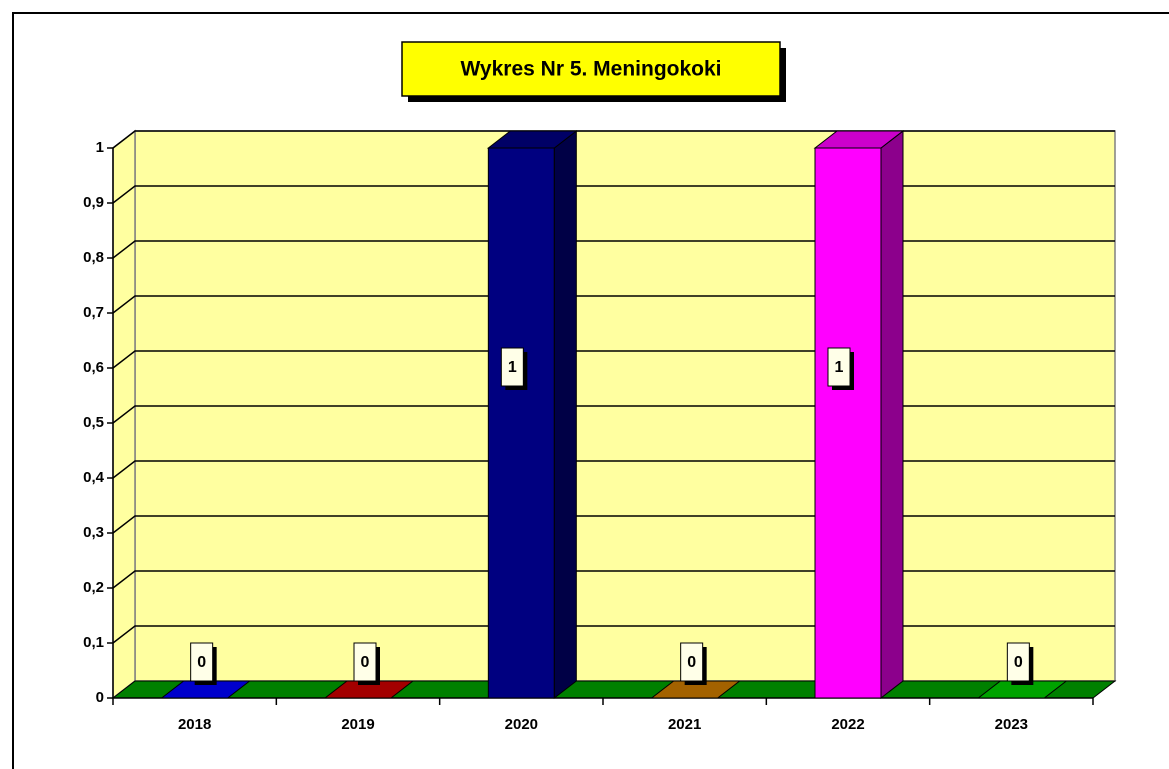  Describe the element at coordinates (357, 724) in the screenshot. I see `x-tick-label: 2019` at that location.